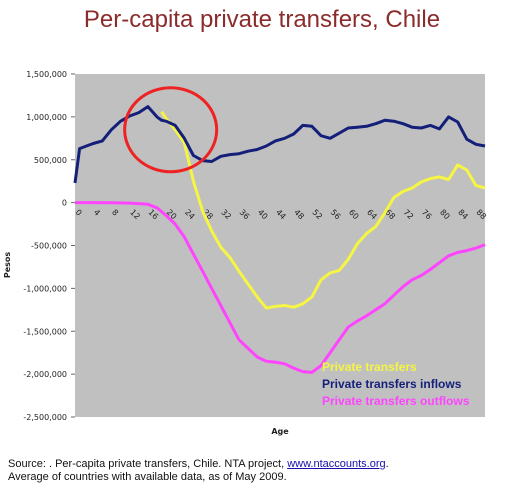 This screenshot has height=498, width=524. I want to click on y-tick-label: 1,500,000, so click(46, 74).